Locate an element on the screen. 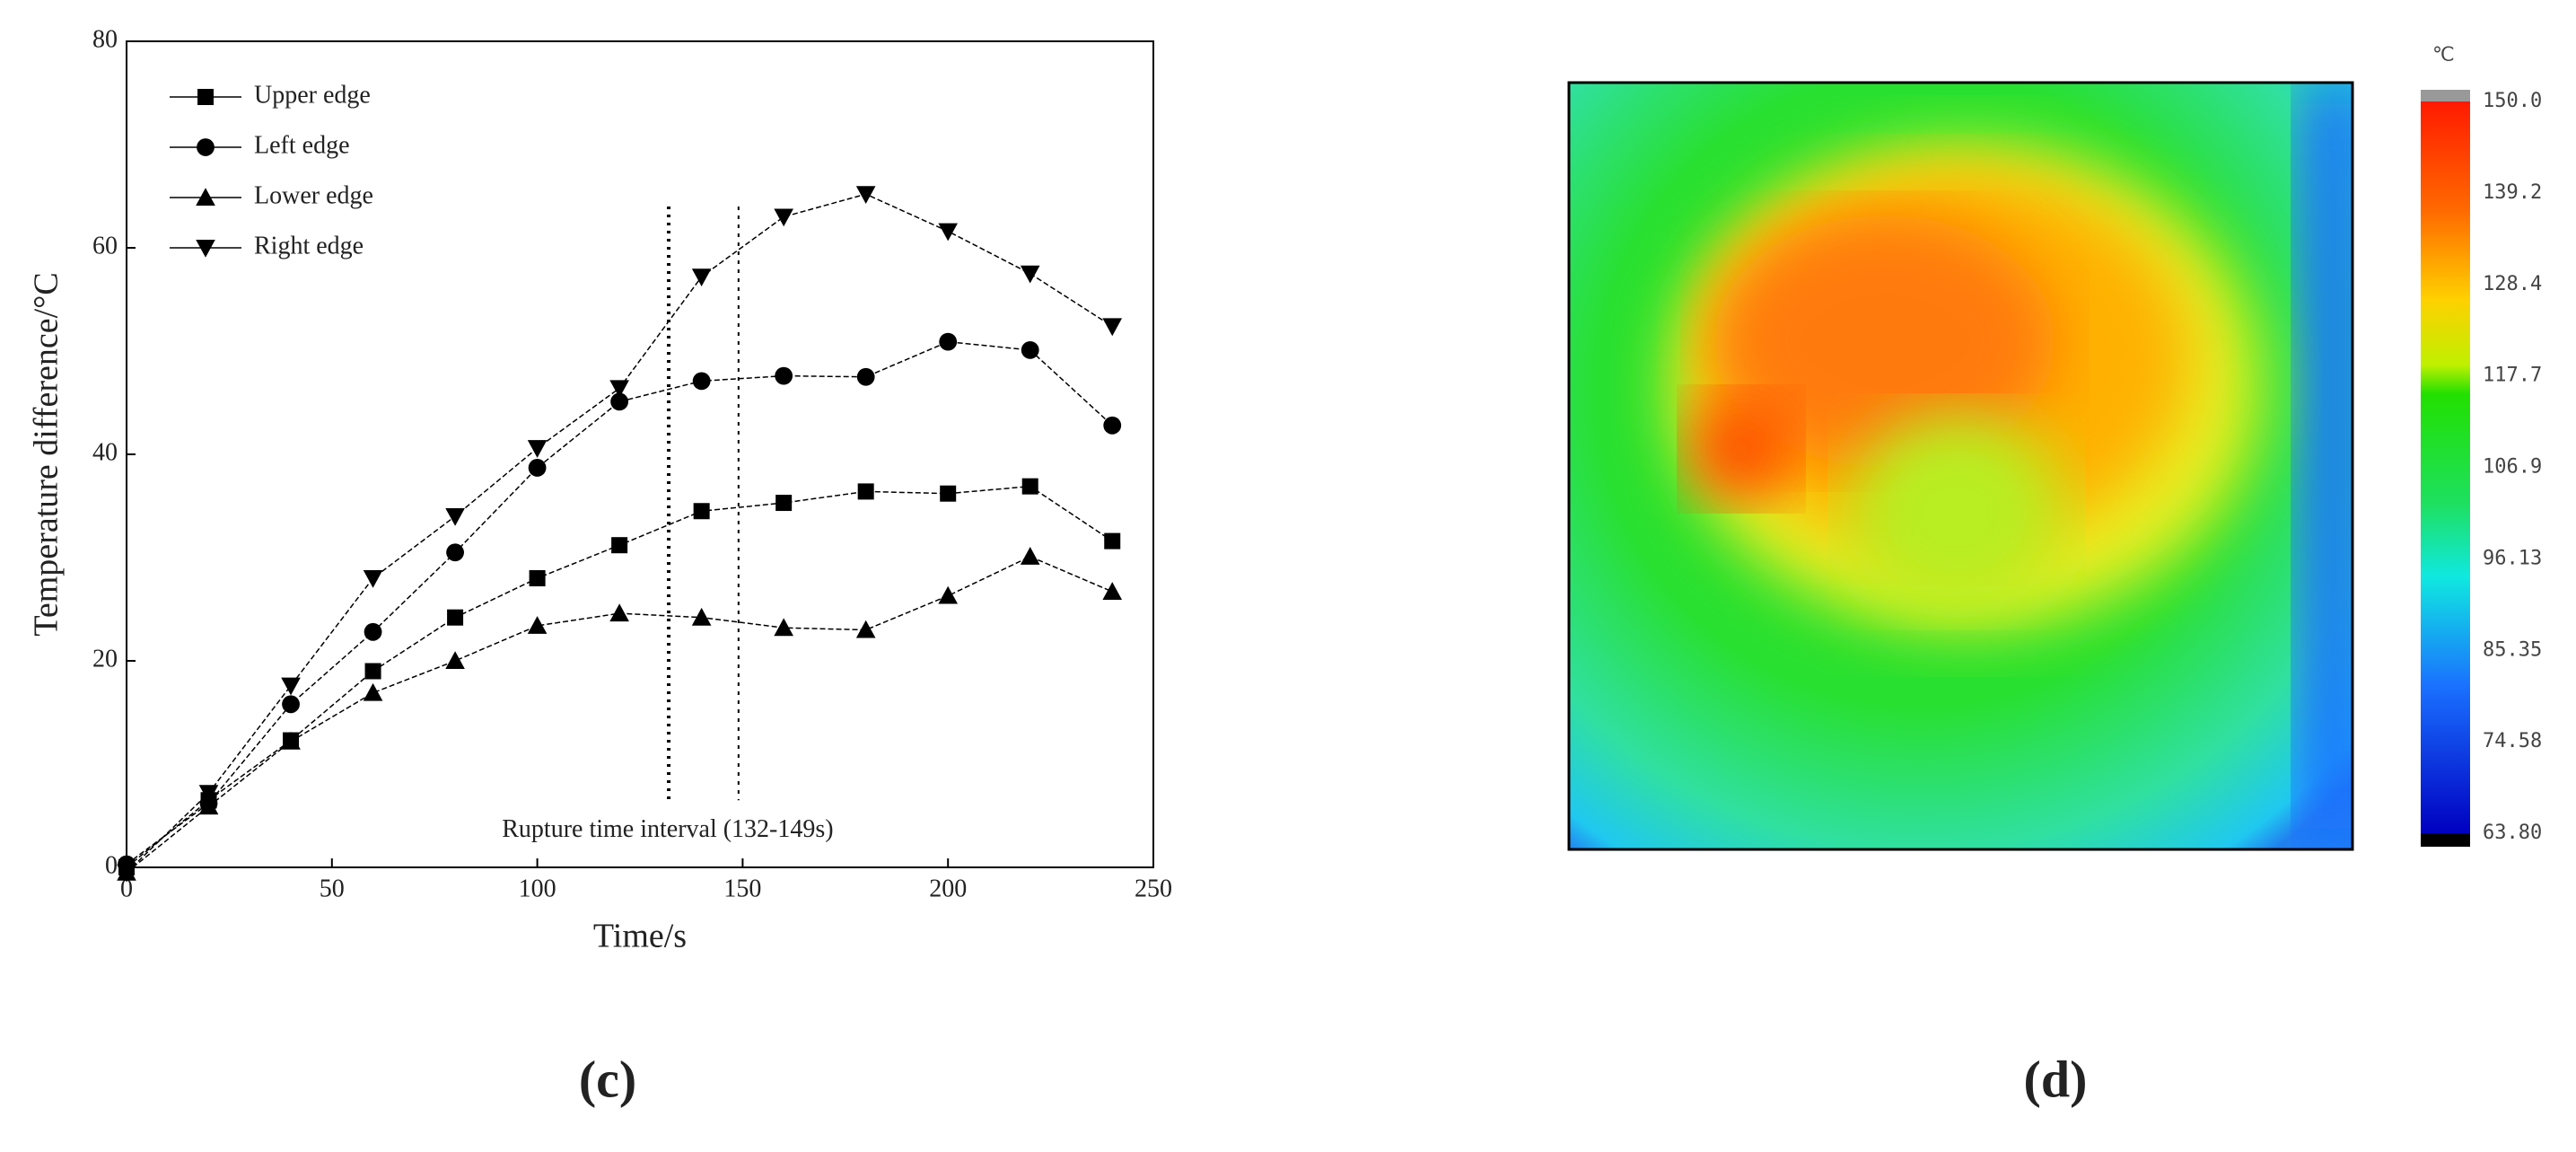  y-tick-label: 60 is located at coordinates (105, 245).